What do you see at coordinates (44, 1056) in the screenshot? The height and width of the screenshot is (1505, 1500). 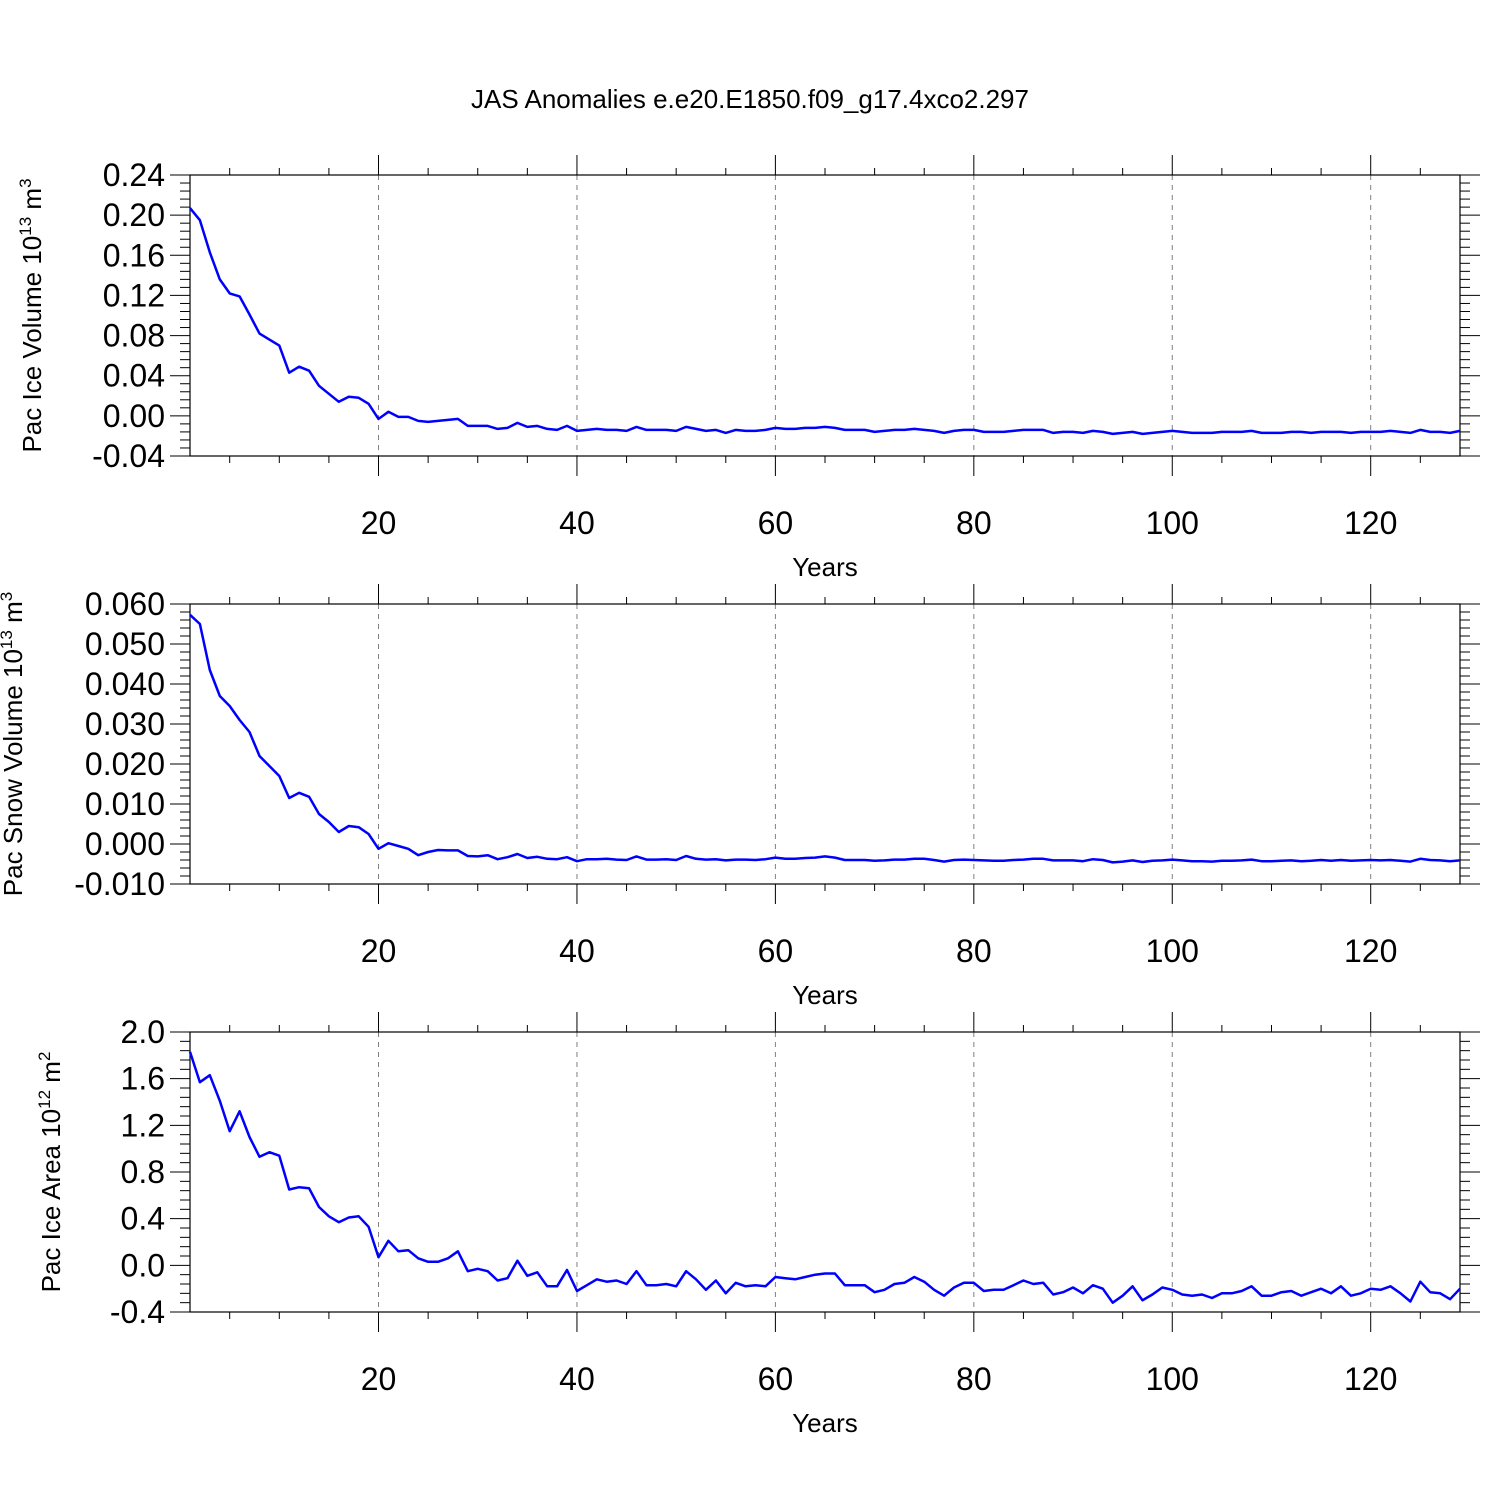 I see `y-axis-title-superscript: 2` at bounding box center [44, 1056].